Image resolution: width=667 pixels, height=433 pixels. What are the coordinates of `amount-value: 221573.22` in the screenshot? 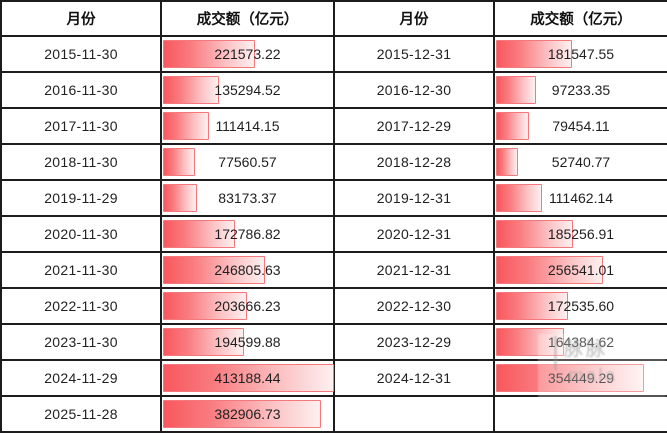 It's located at (247, 54).